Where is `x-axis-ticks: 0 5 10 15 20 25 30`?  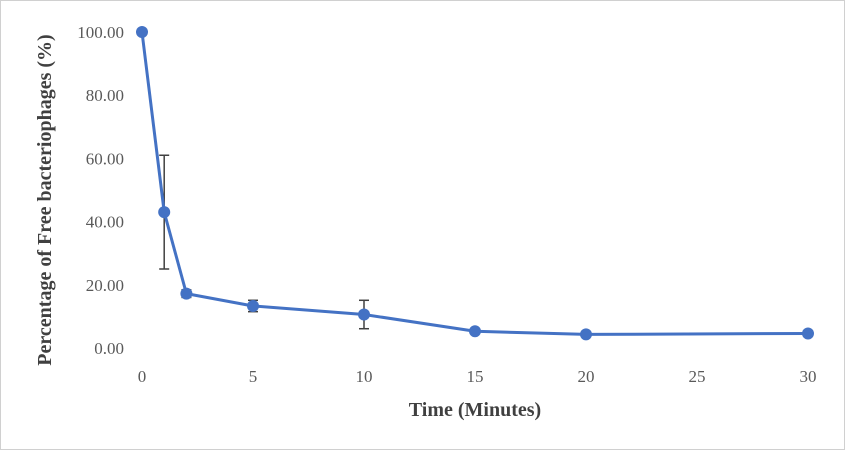 x-axis-ticks: 0 5 10 15 20 25 30 is located at coordinates (477, 376).